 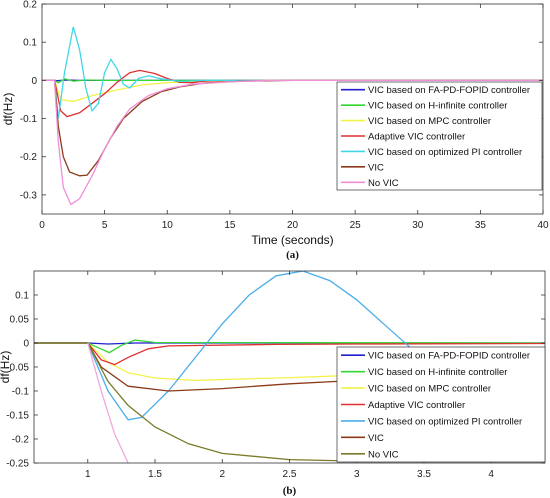 What do you see at coordinates (481, 225) in the screenshot?
I see `x-tick-label: 35` at bounding box center [481, 225].